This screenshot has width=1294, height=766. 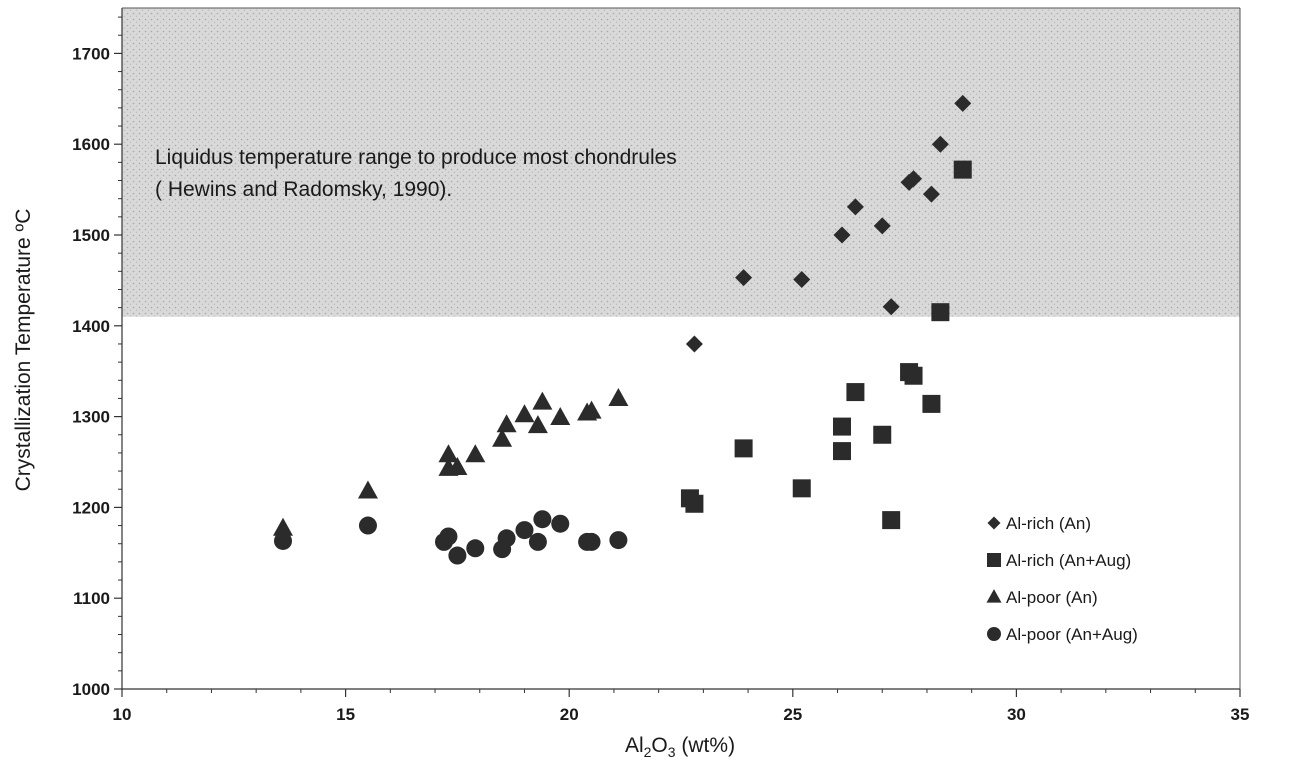 What do you see at coordinates (122, 714) in the screenshot?
I see `x-tick-label: 10` at bounding box center [122, 714].